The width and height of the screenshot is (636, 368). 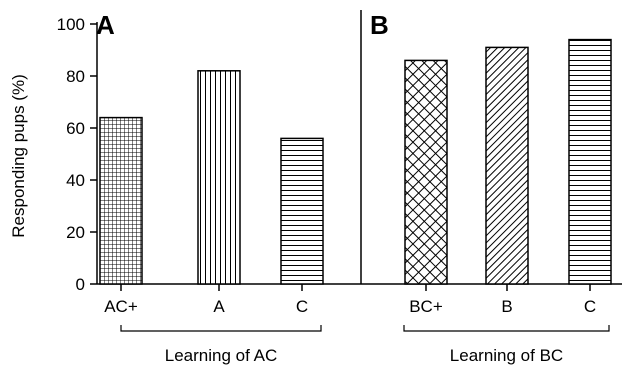 What do you see at coordinates (506, 355) in the screenshot?
I see `group-label: Learning of BC` at bounding box center [506, 355].